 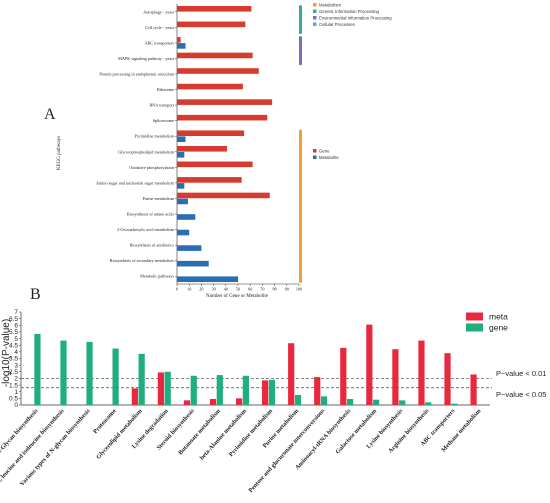 What do you see at coordinates (59, 153) in the screenshot?
I see `panel-a-y-axis-title: KEGG pathways` at bounding box center [59, 153].